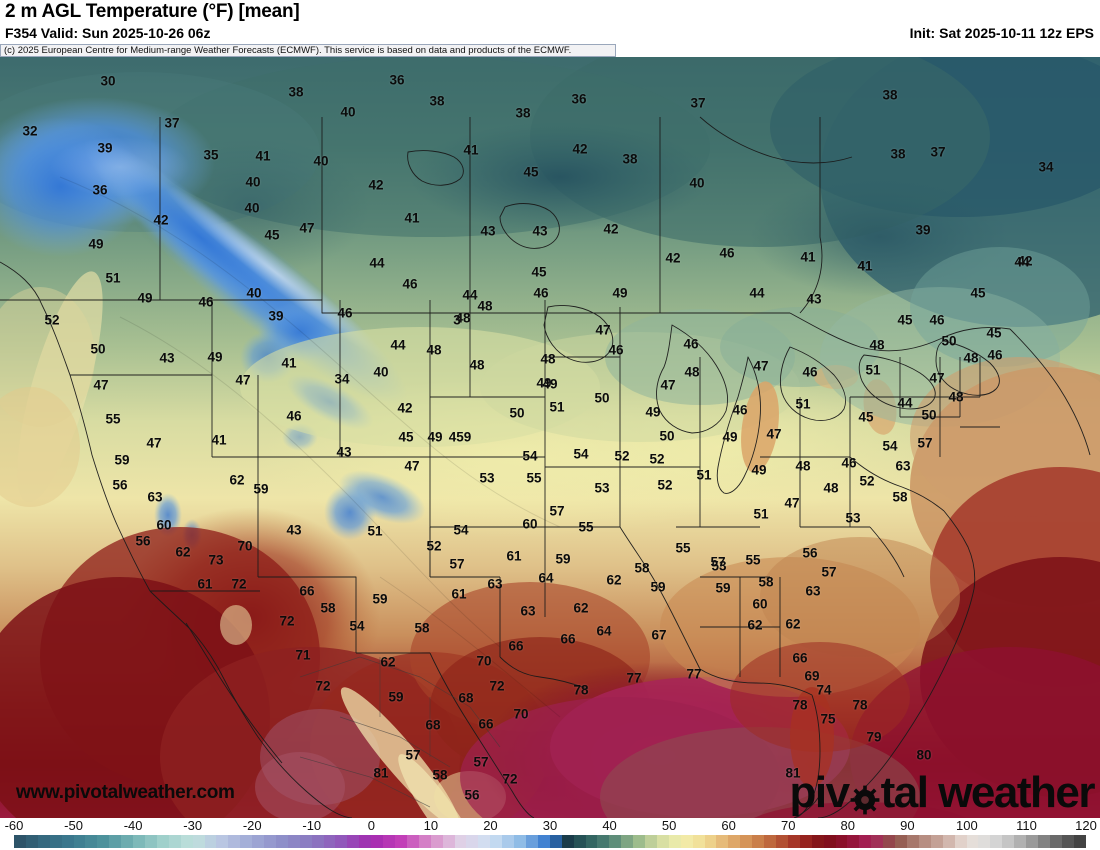  What do you see at coordinates (490, 825) in the screenshot?
I see `colorbar-tick: 20` at bounding box center [490, 825].